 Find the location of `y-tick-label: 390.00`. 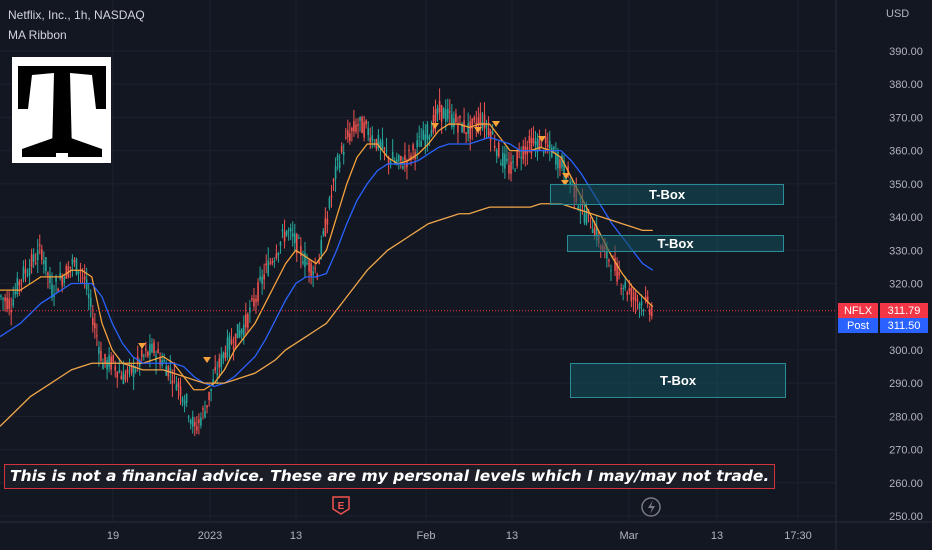

y-tick-label: 390.00 is located at coordinates (906, 52).